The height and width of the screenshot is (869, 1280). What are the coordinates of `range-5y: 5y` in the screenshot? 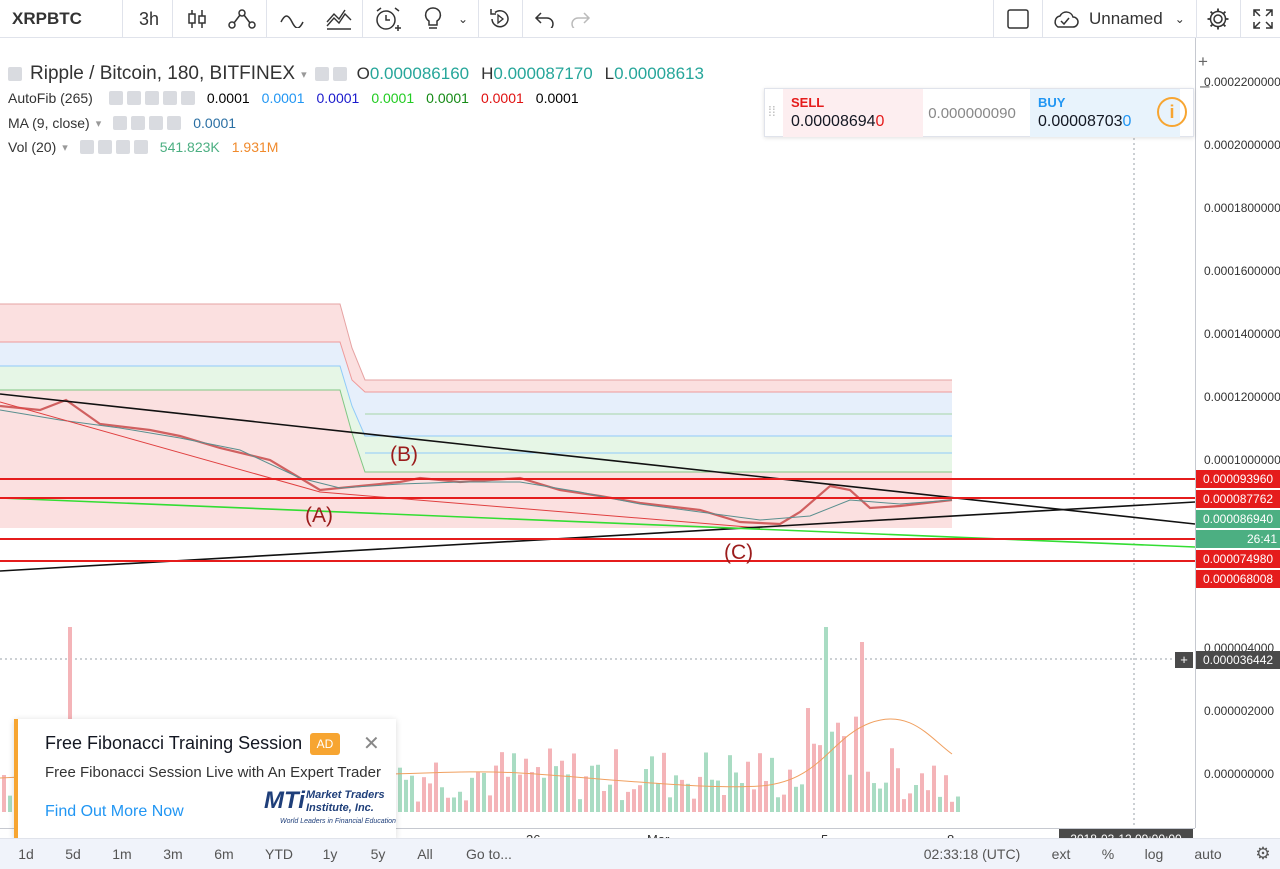 It's located at (378, 854).